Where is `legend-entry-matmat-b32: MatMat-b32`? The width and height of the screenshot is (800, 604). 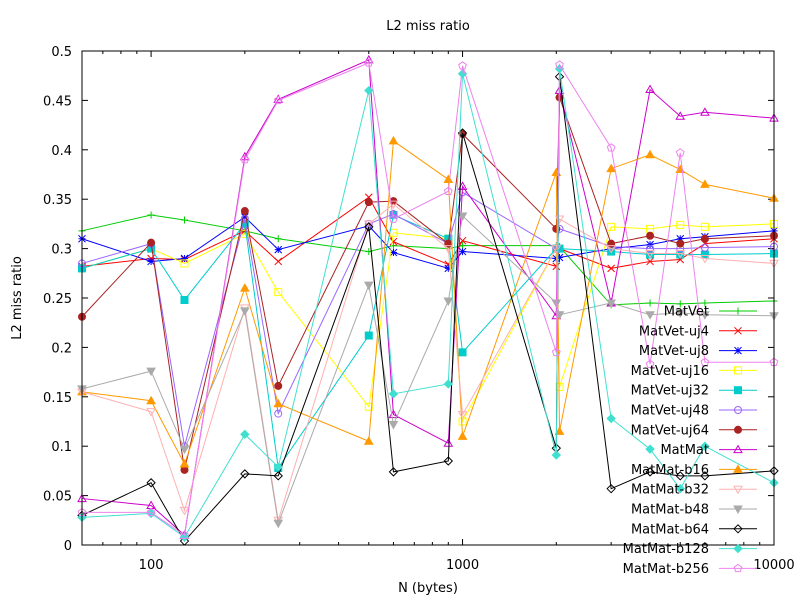 legend-entry-matmat-b32: MatMat-b32 is located at coordinates (694, 490).